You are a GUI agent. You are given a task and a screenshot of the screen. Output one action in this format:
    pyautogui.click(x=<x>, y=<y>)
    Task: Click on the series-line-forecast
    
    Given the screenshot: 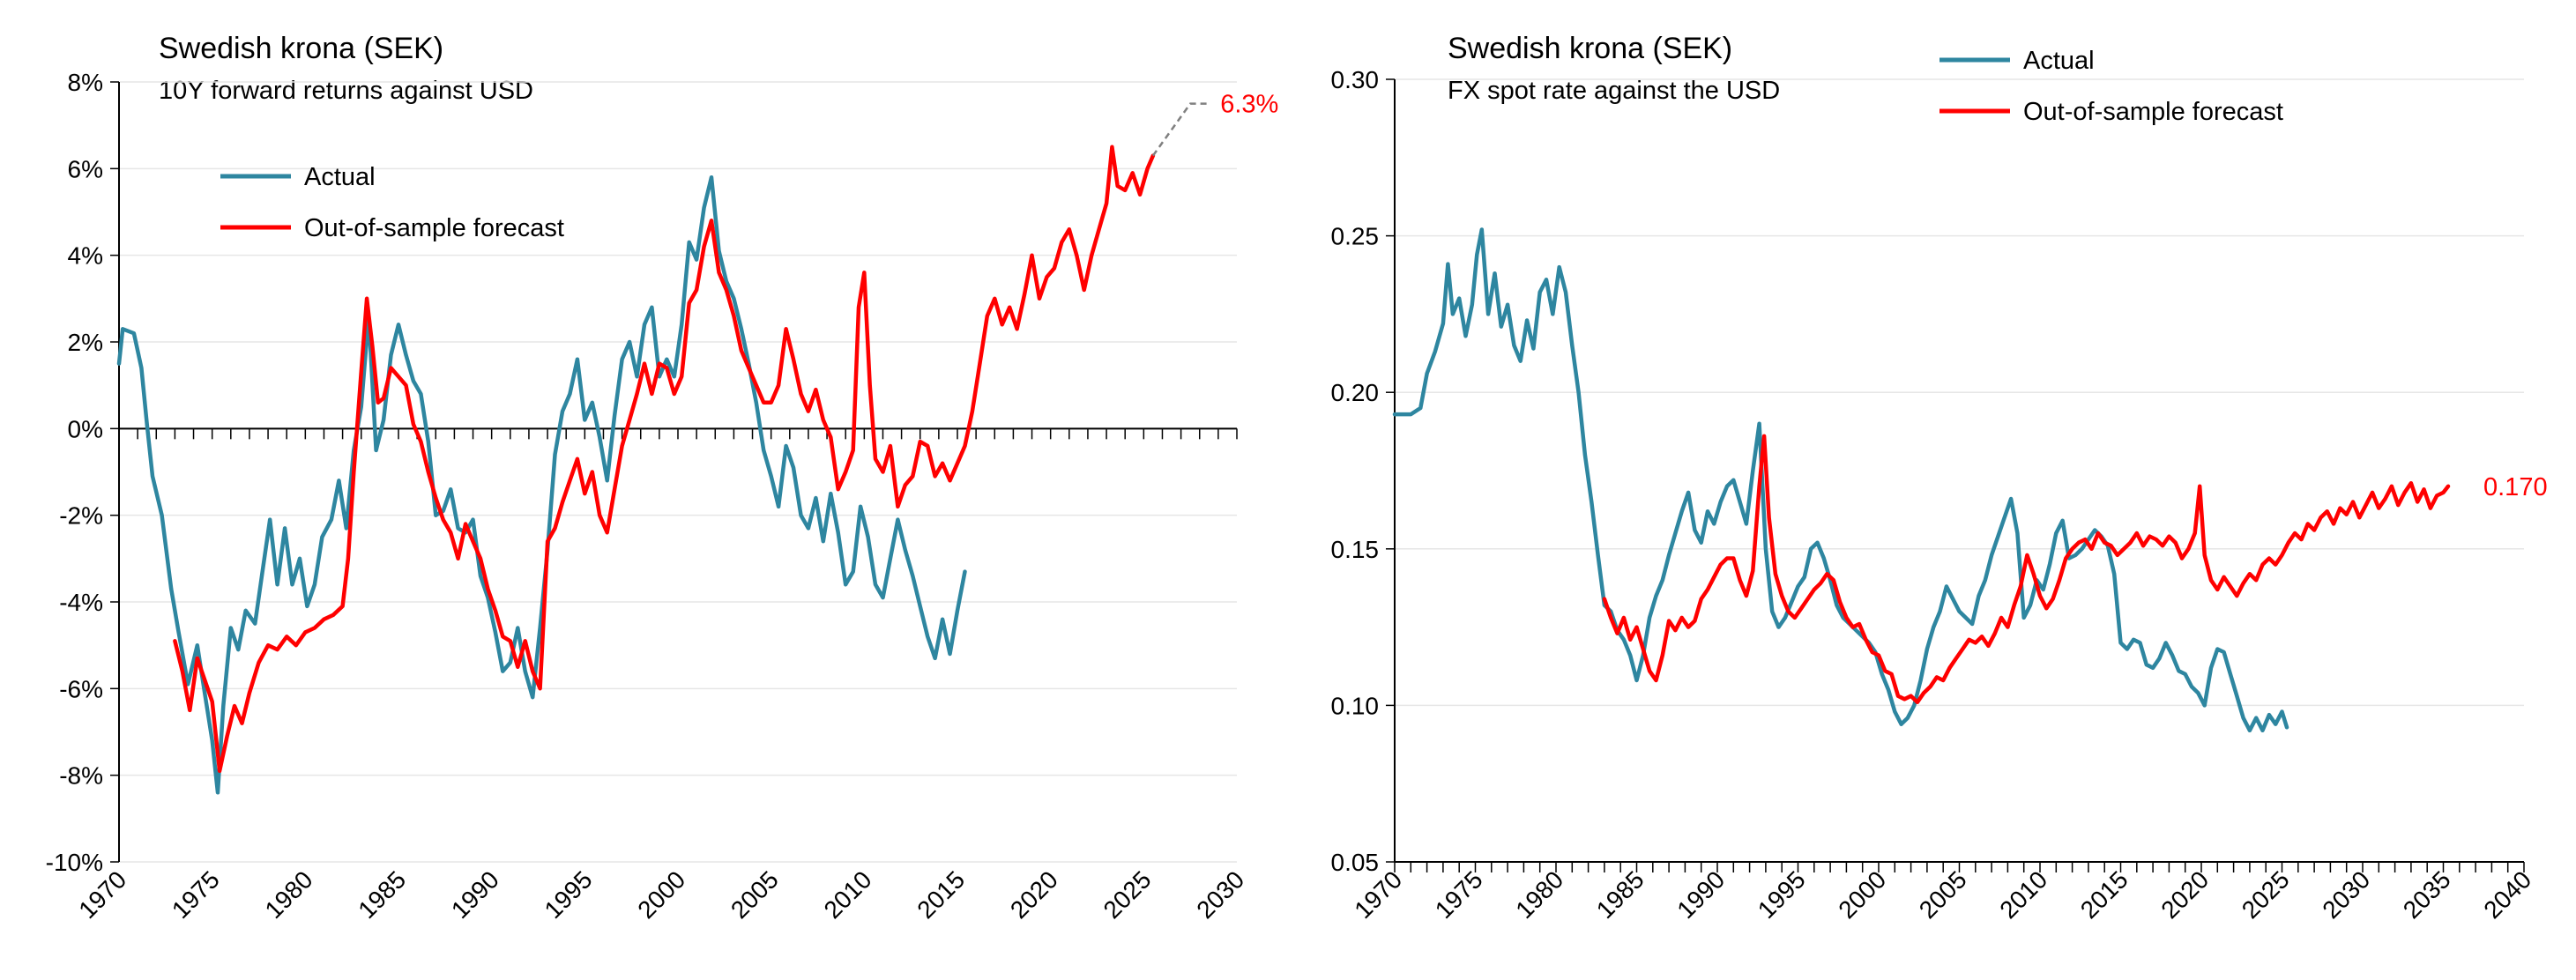 What is the action you would take?
    pyautogui.click(x=2027, y=569)
    